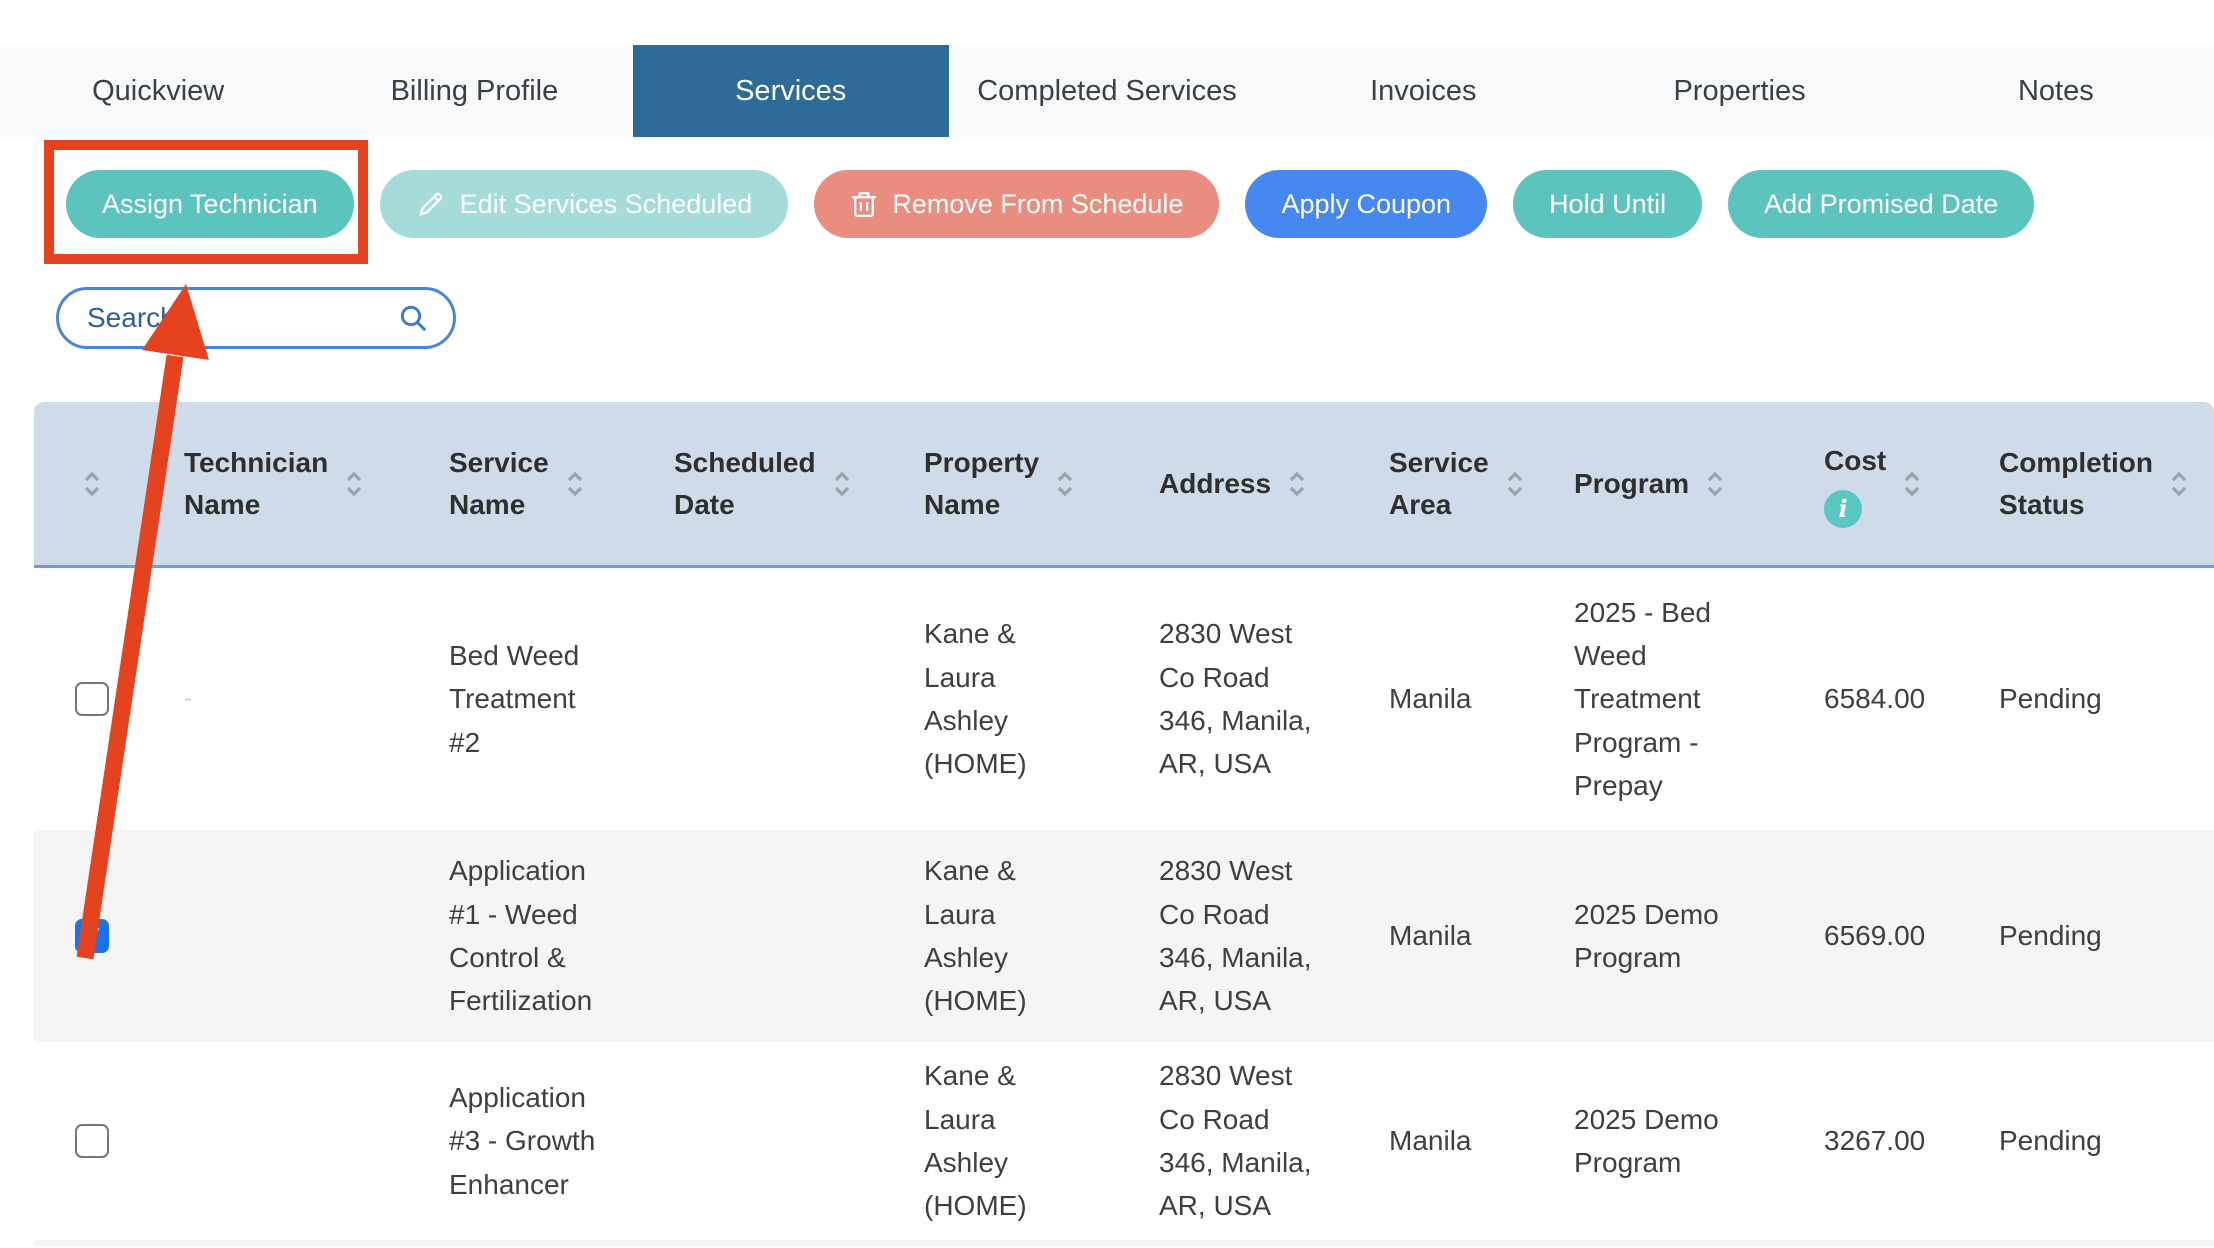  What do you see at coordinates (282, 483) in the screenshot?
I see `header-technician-name: Technician Name` at bounding box center [282, 483].